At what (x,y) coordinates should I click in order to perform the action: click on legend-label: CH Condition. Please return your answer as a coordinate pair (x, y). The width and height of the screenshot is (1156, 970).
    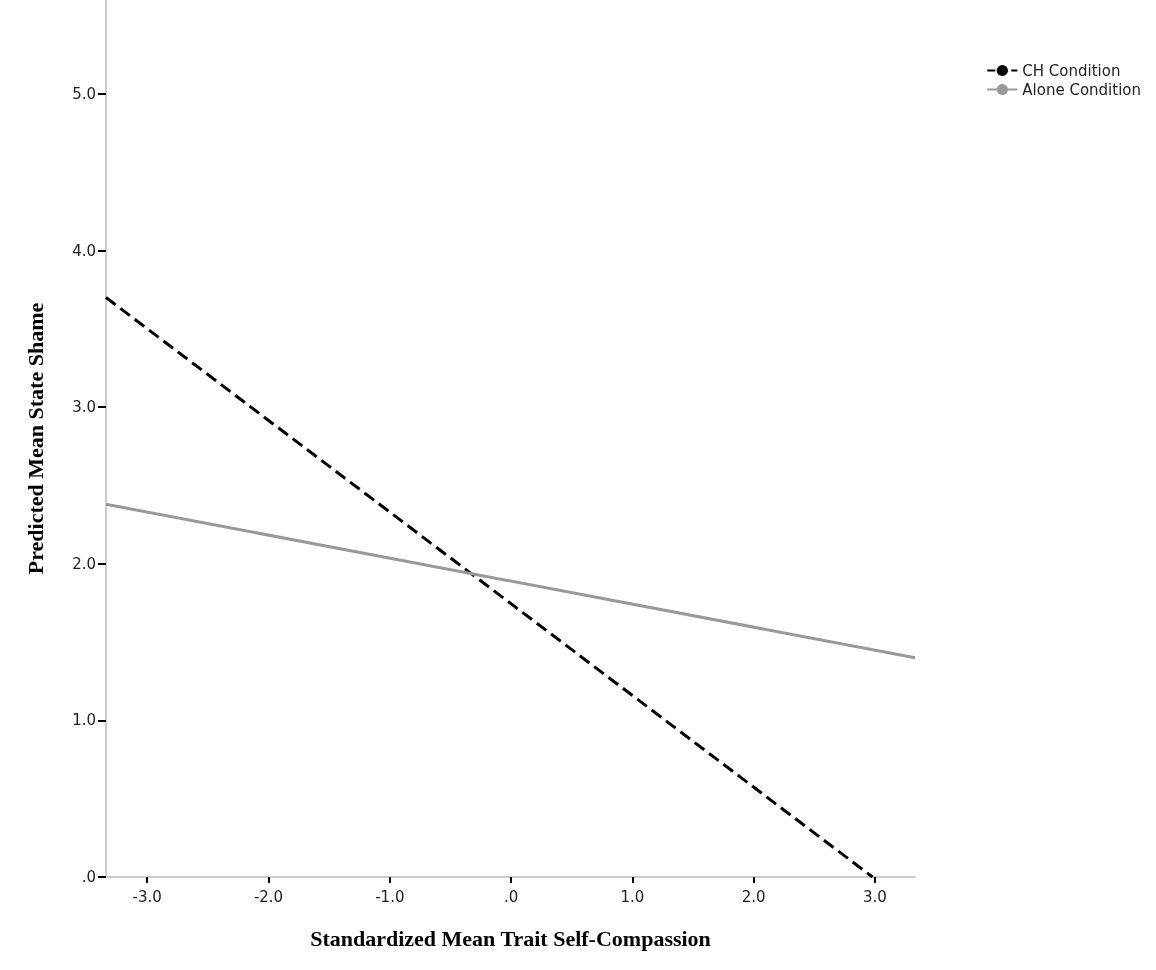
    Looking at the image, I should click on (1071, 70).